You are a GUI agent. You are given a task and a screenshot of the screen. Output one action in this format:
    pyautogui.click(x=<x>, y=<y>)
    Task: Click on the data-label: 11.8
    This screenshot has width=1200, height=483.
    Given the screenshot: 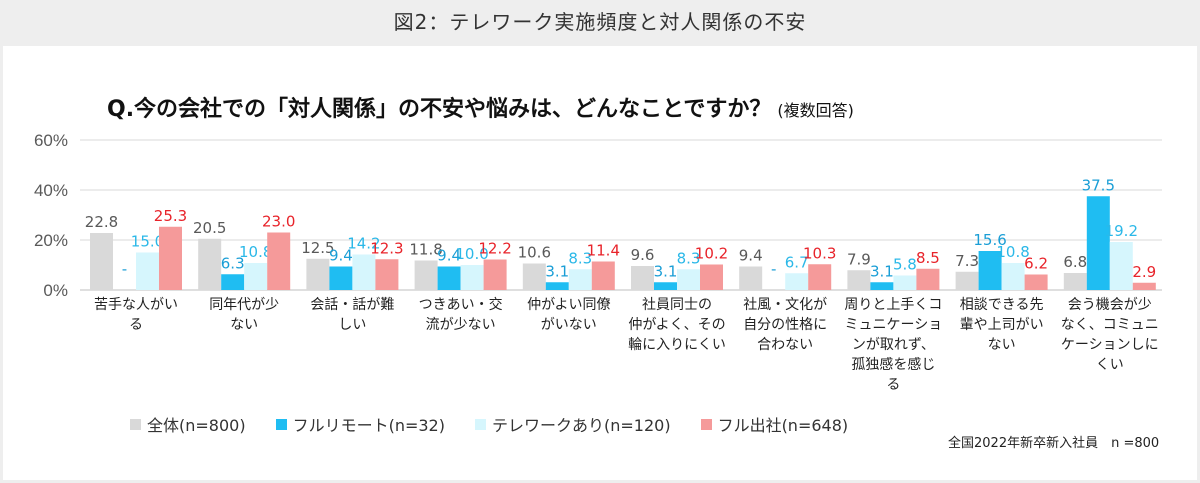 What is the action you would take?
    pyautogui.click(x=425, y=250)
    